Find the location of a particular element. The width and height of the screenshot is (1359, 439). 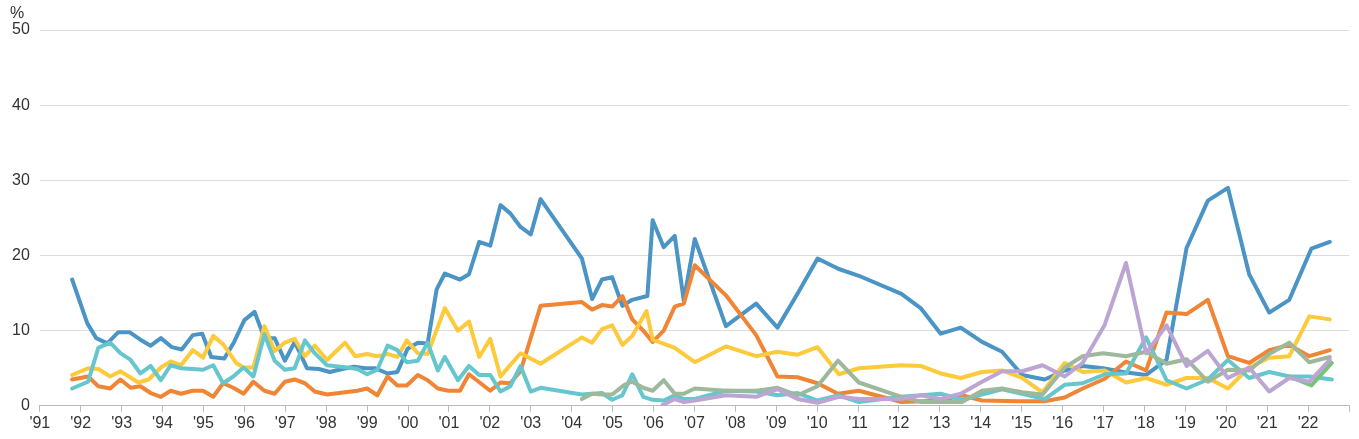

y-tick-label: 50 is located at coordinates (21, 29).